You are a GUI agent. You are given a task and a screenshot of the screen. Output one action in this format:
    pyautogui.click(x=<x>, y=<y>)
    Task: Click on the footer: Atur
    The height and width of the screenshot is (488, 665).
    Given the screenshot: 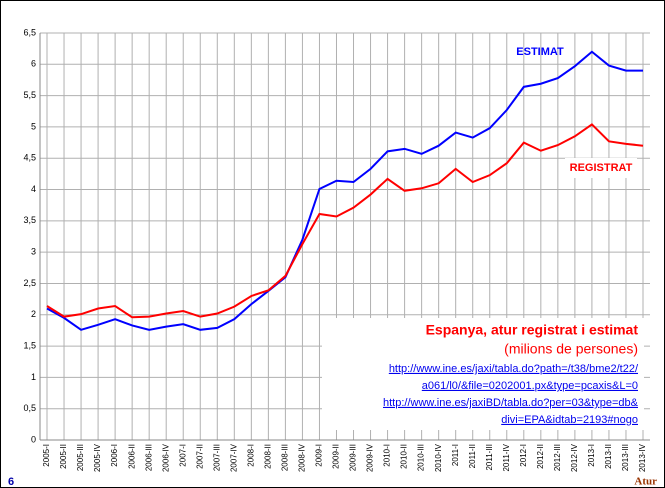 What is the action you would take?
    pyautogui.click(x=645, y=482)
    